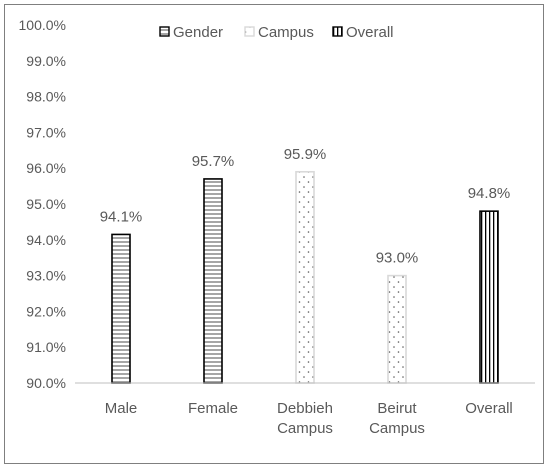  I want to click on x-tick-label: Male, so click(121, 408).